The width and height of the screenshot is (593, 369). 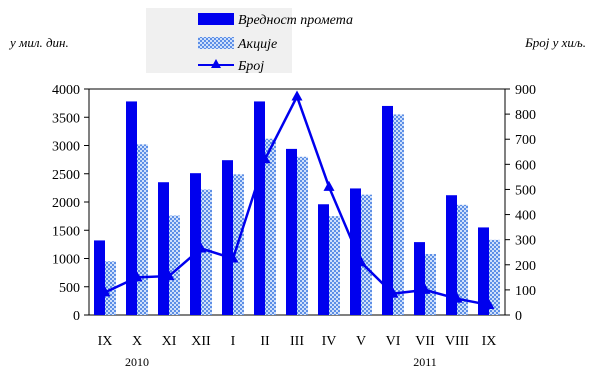 I want to click on legend-label-value: Вредност промета, so click(x=295, y=20).